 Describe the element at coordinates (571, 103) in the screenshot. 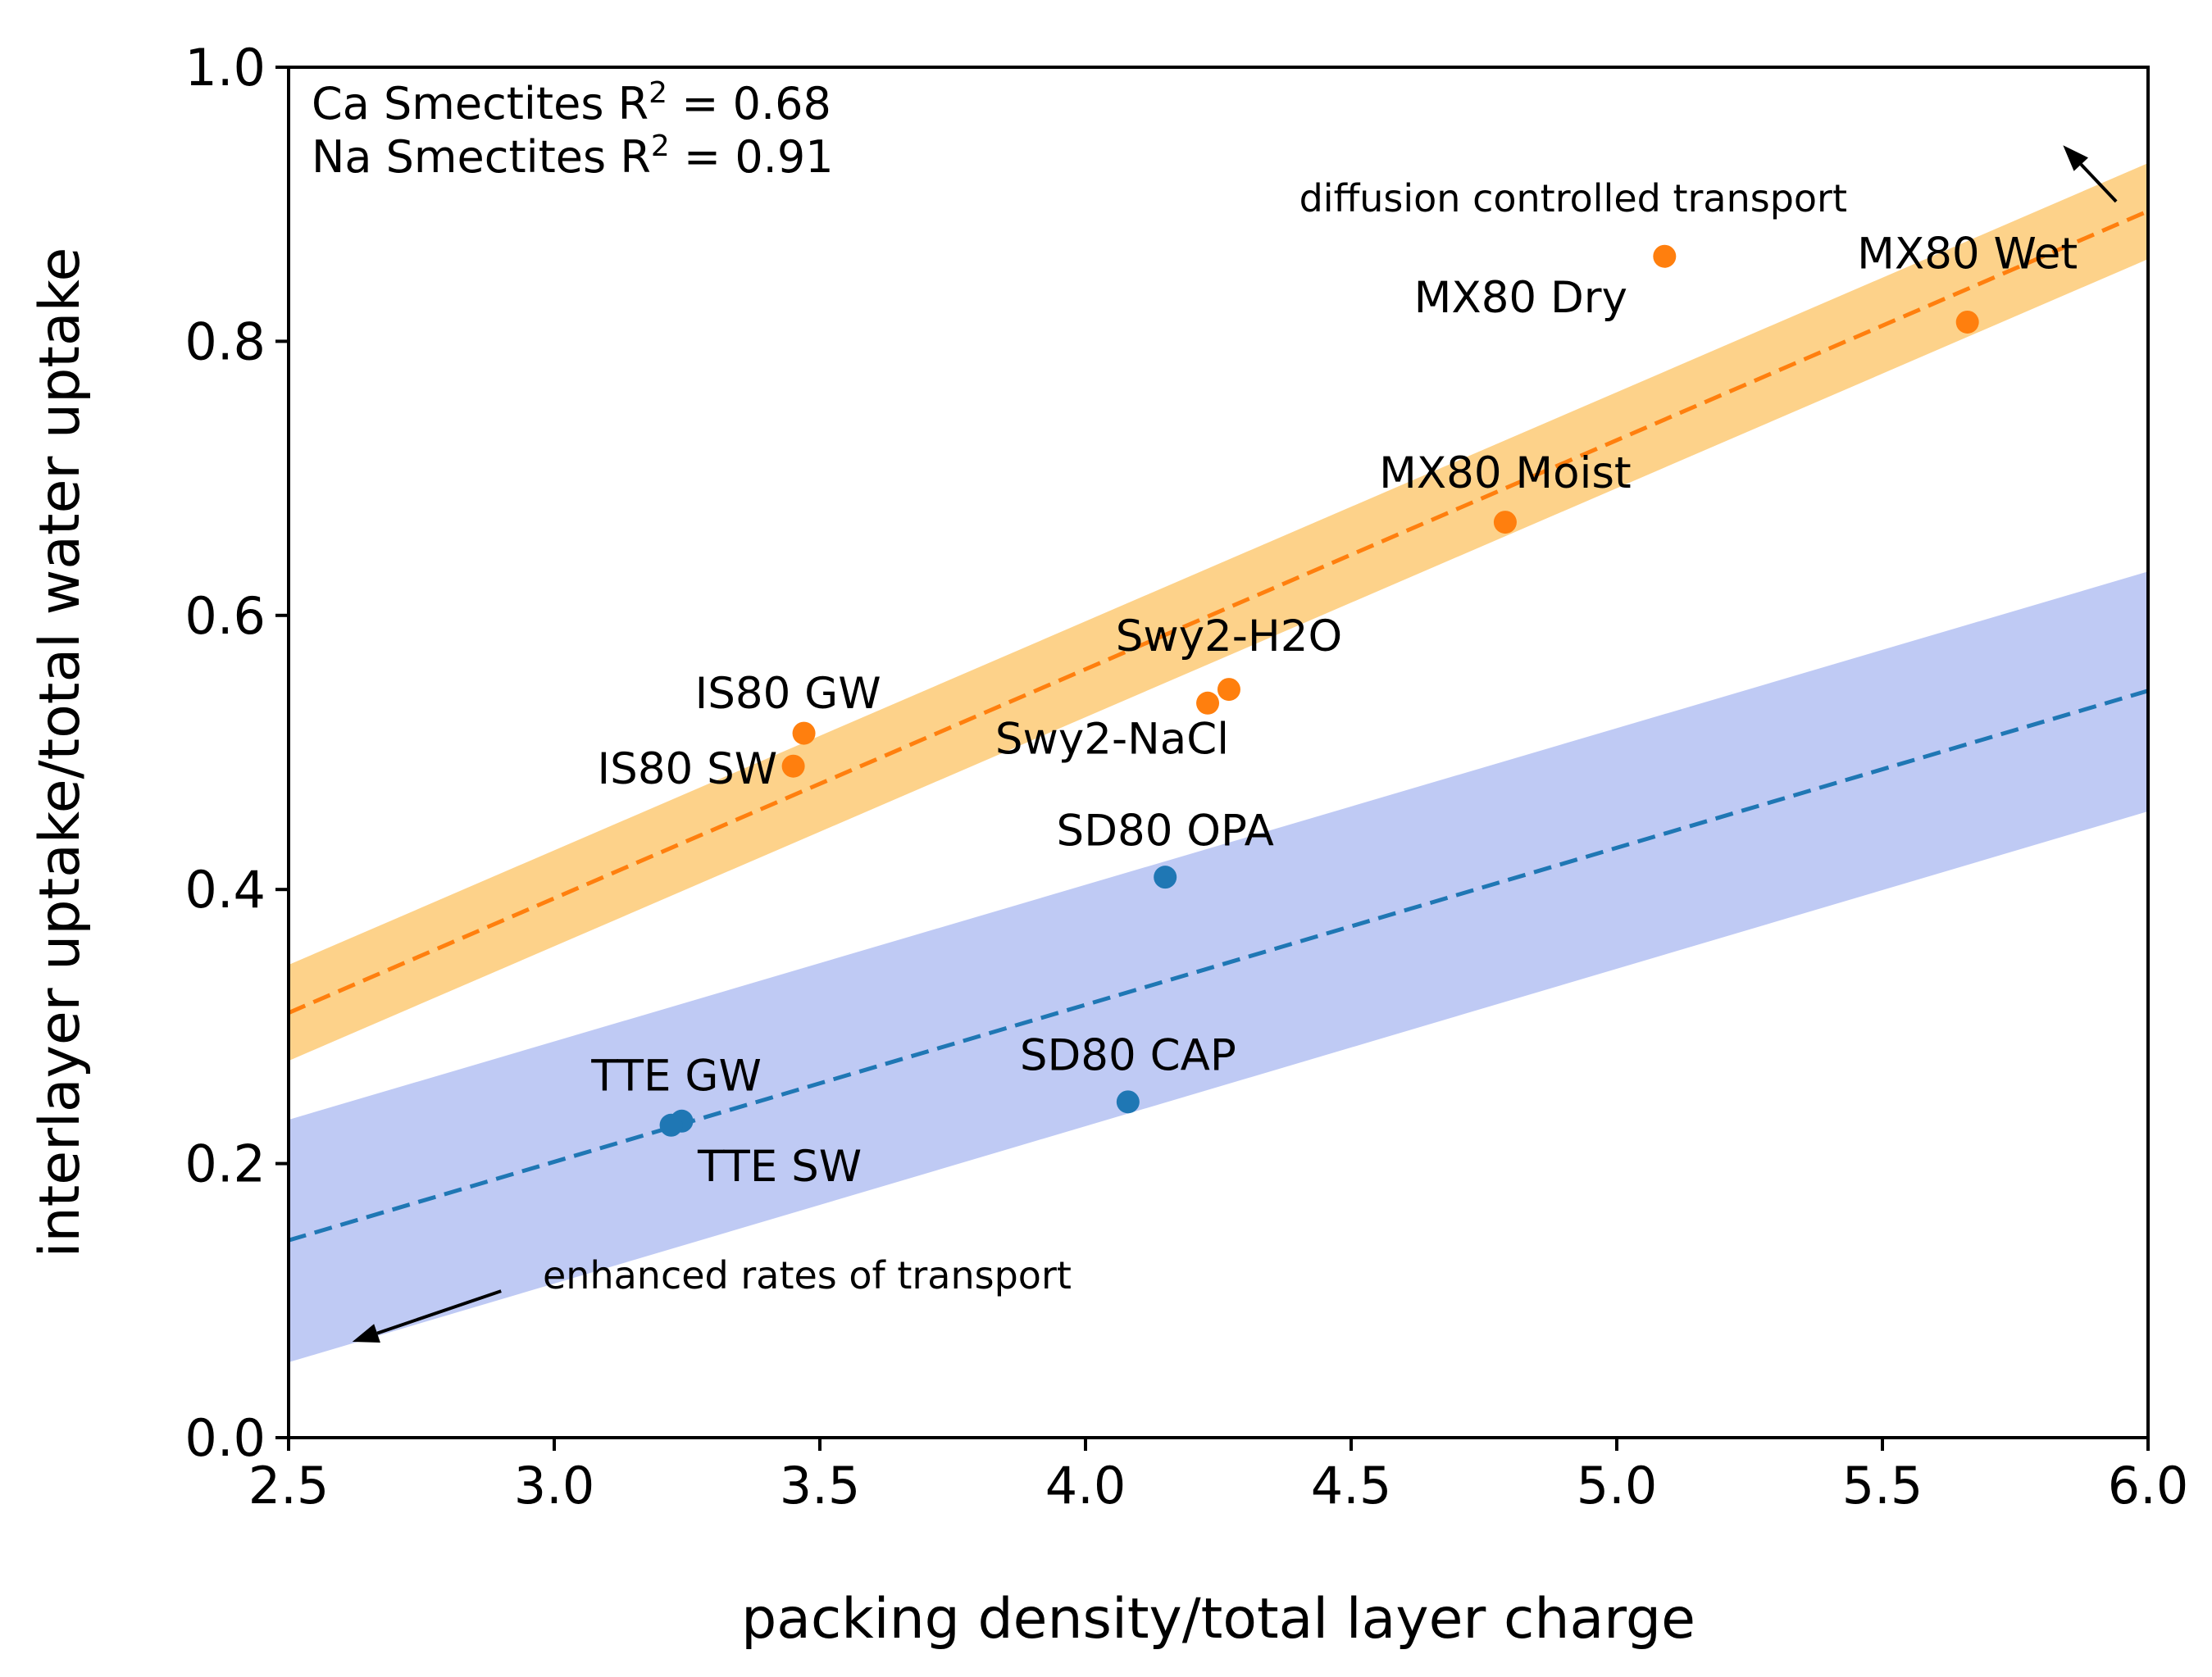

I see `stats-ca: Ca Smectites R2 = 0.68` at that location.